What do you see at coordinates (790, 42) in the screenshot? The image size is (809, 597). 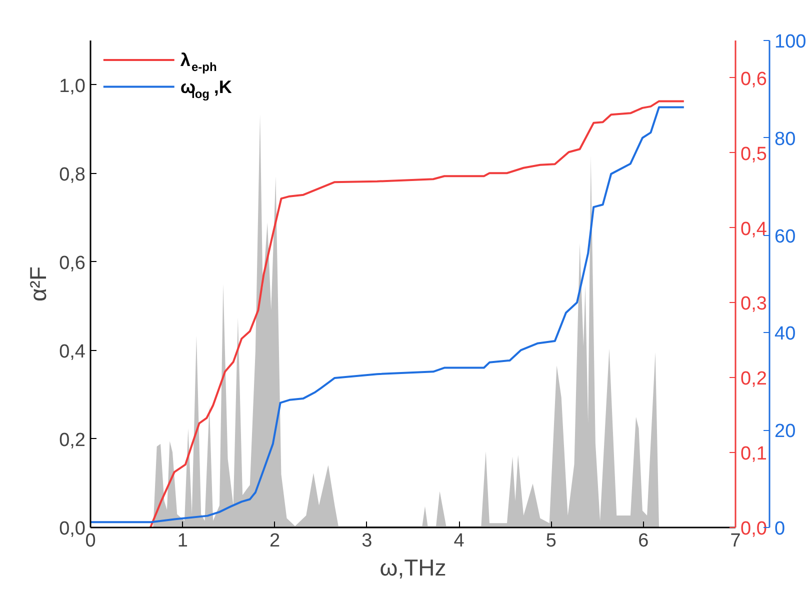 I see `y3-tick-label: 100` at bounding box center [790, 42].